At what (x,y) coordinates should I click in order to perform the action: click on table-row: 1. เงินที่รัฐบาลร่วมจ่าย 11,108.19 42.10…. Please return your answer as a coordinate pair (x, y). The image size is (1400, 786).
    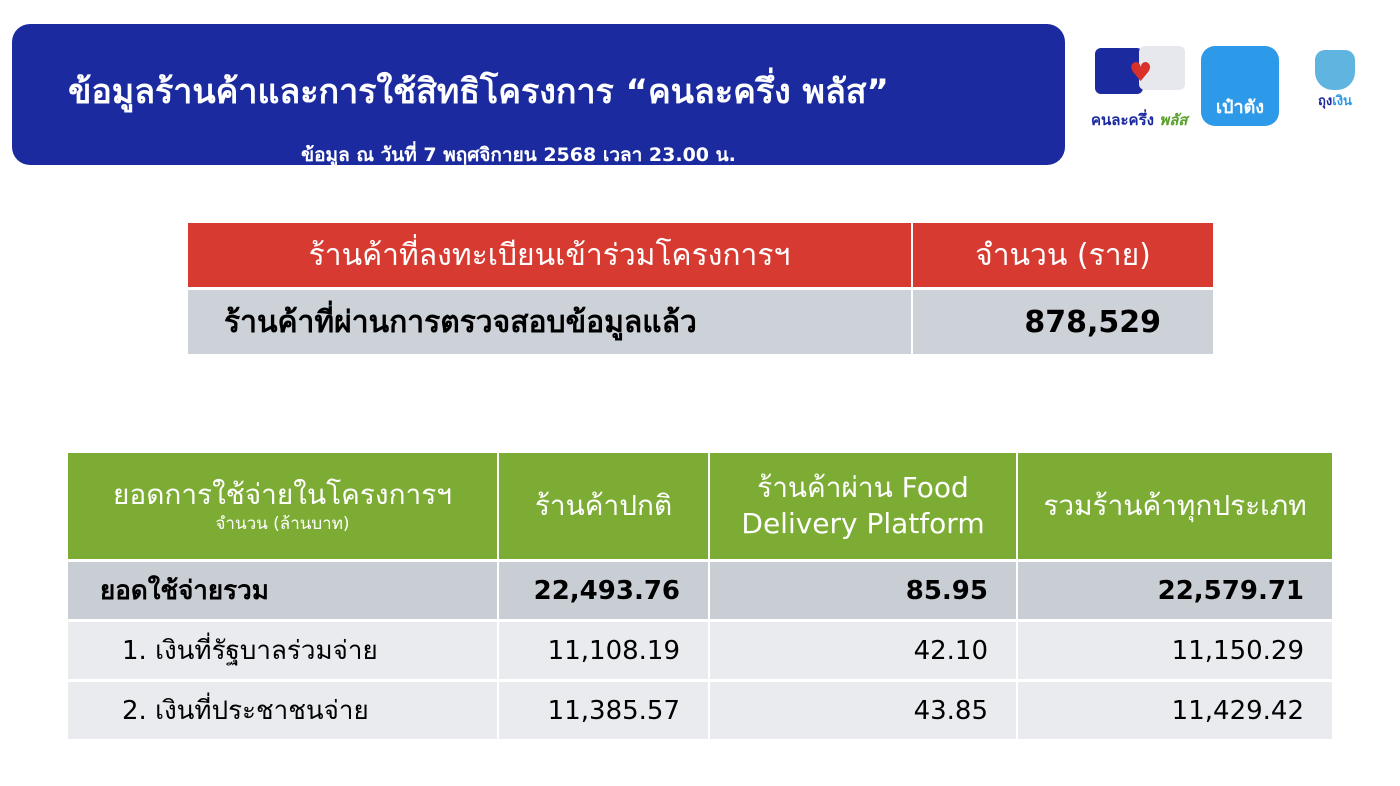
    Looking at the image, I should click on (700, 650).